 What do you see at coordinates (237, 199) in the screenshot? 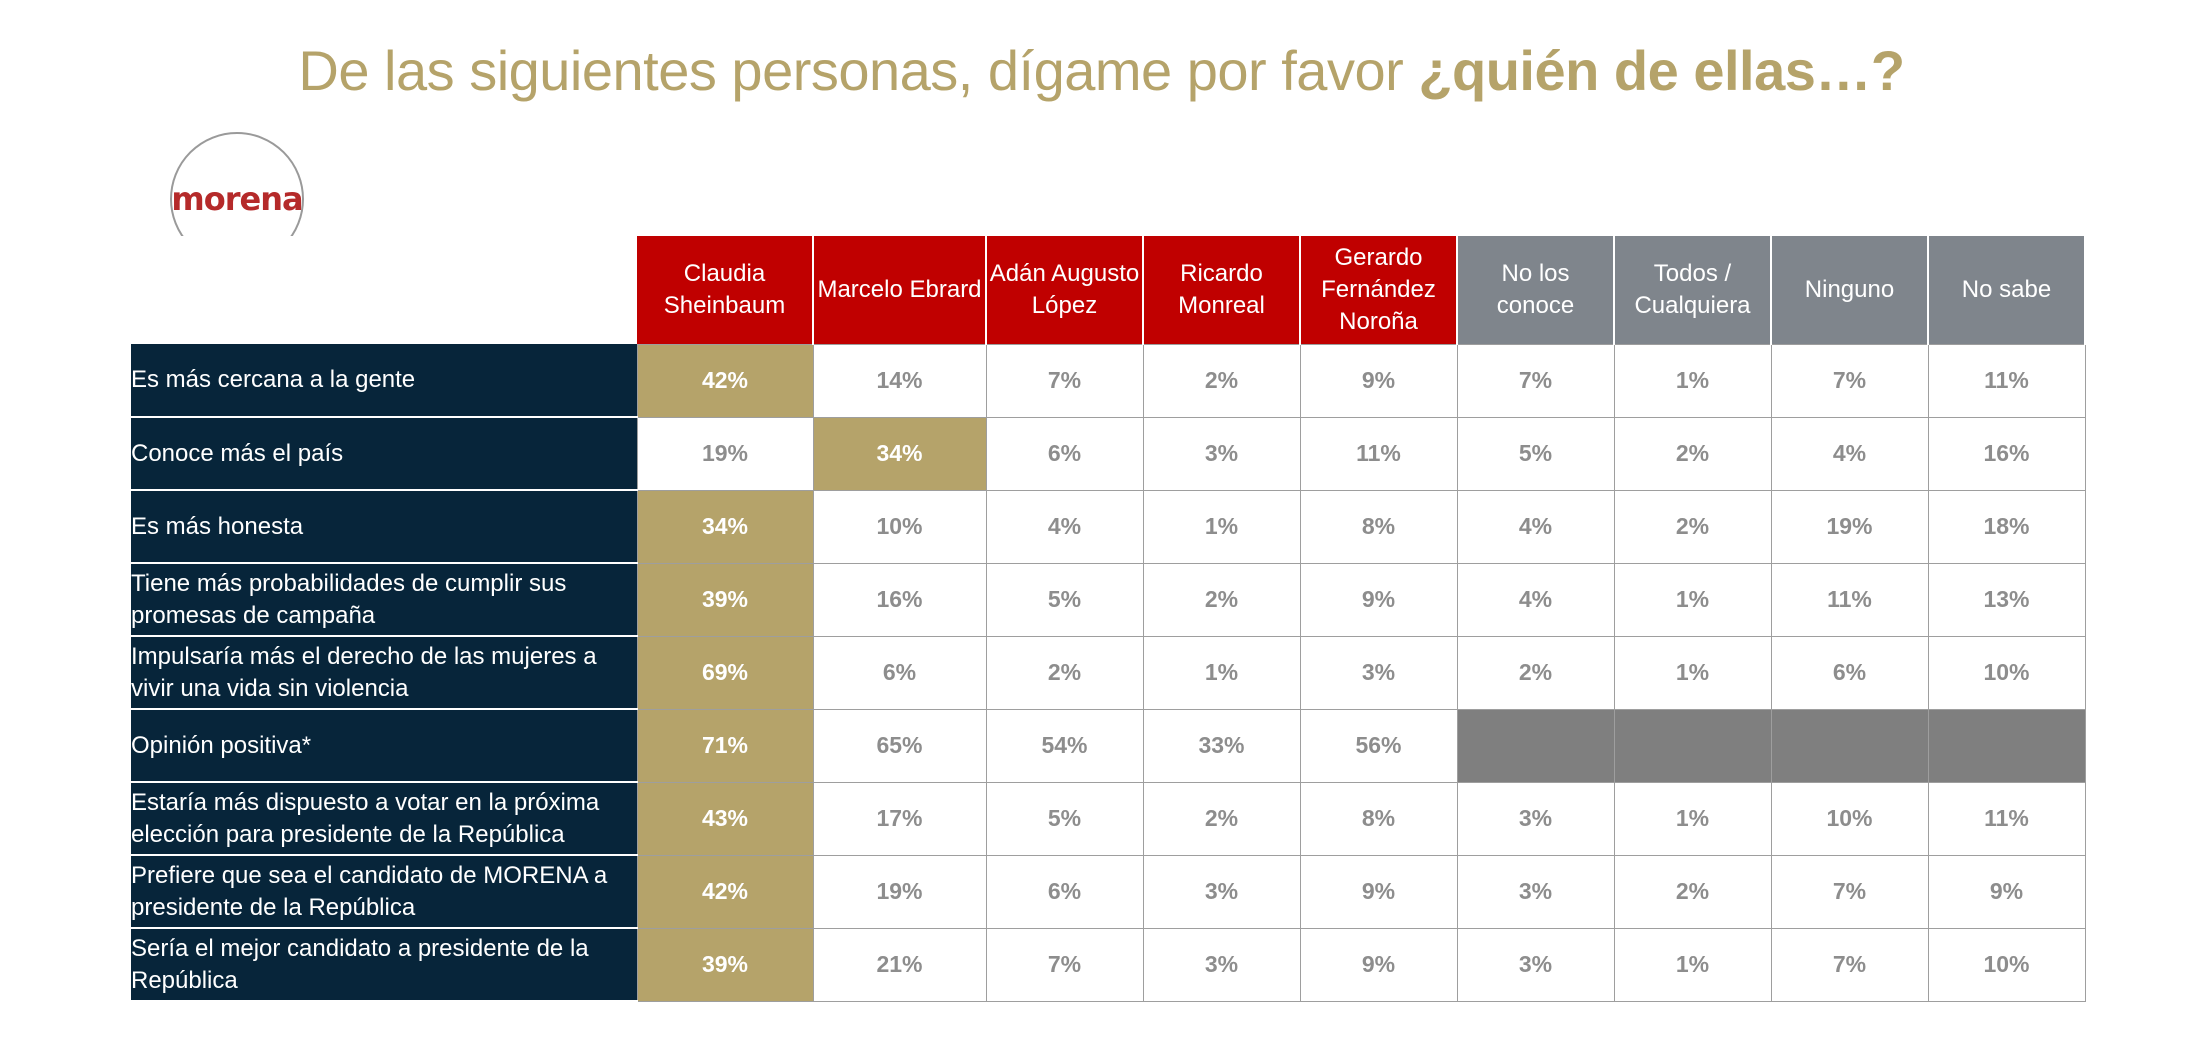
I see `logo-text: morena` at bounding box center [237, 199].